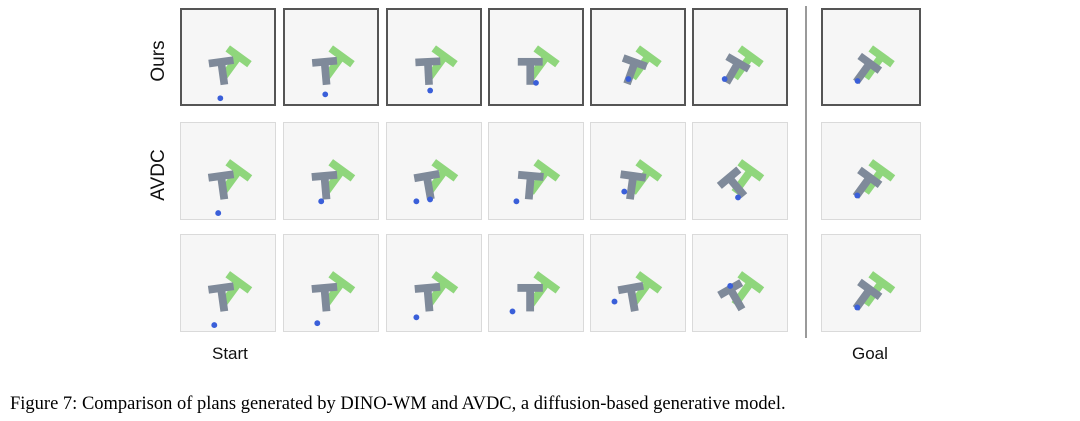 The height and width of the screenshot is (421, 1080). Describe the element at coordinates (158, 61) in the screenshot. I see `row-label-ours: Ours` at that location.